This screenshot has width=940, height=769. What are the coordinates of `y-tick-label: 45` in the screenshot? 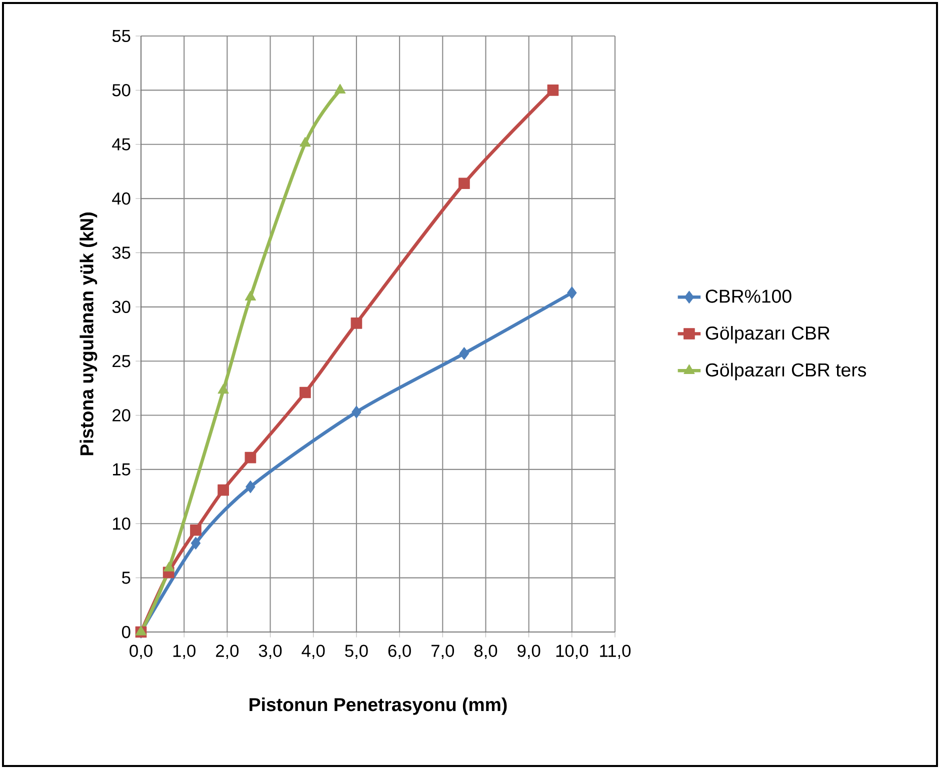 It's located at (121, 144).